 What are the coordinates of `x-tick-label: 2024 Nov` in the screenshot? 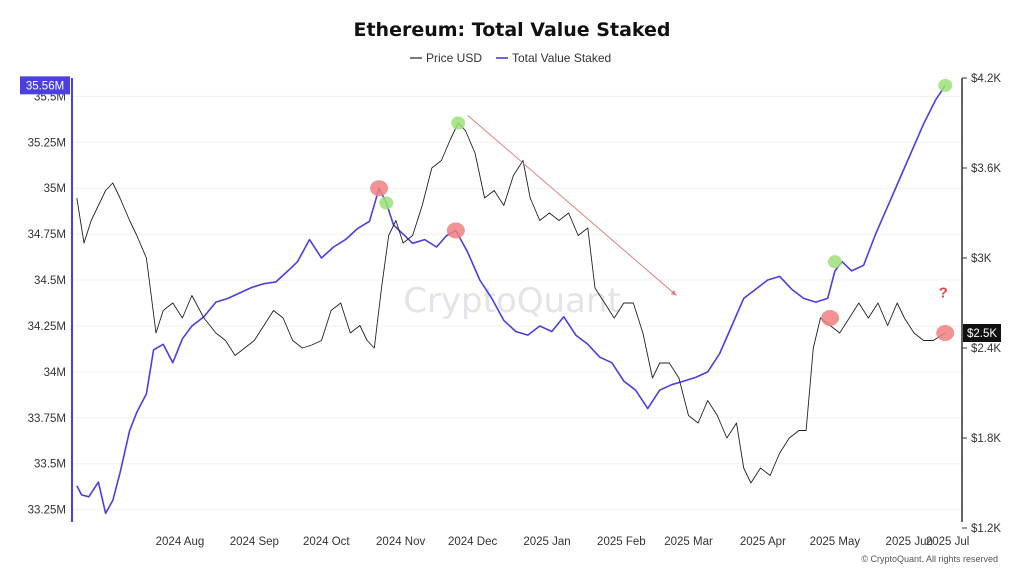 It's located at (400, 542).